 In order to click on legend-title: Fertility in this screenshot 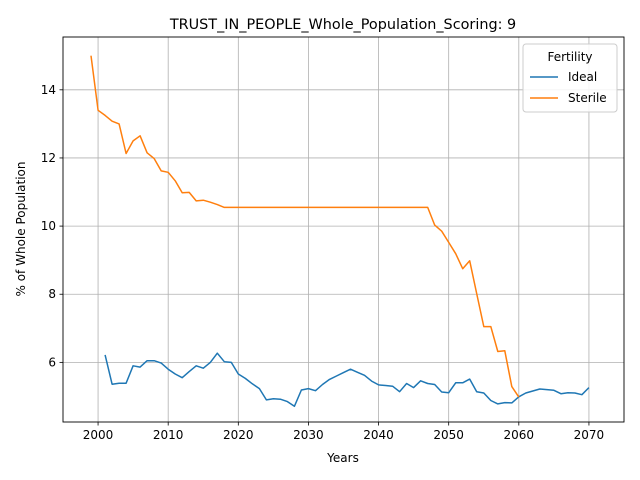, I will do `click(569, 57)`.